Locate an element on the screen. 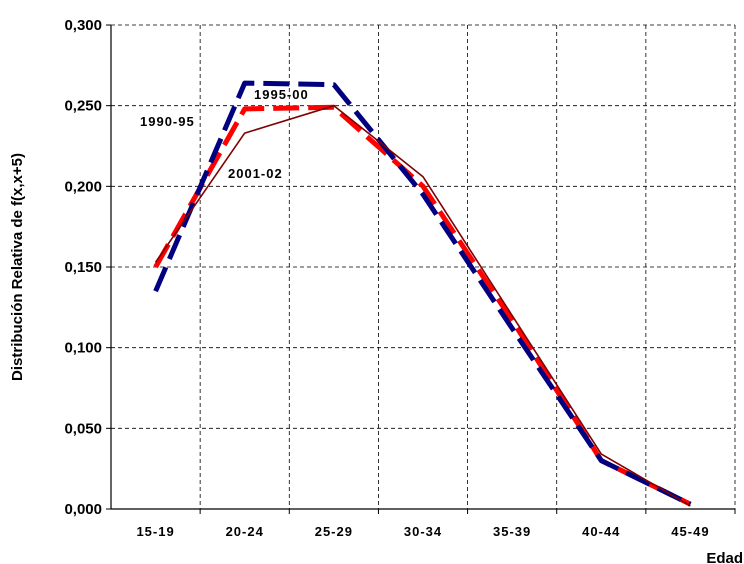  x-tick-label: 15-19 is located at coordinates (155, 531).